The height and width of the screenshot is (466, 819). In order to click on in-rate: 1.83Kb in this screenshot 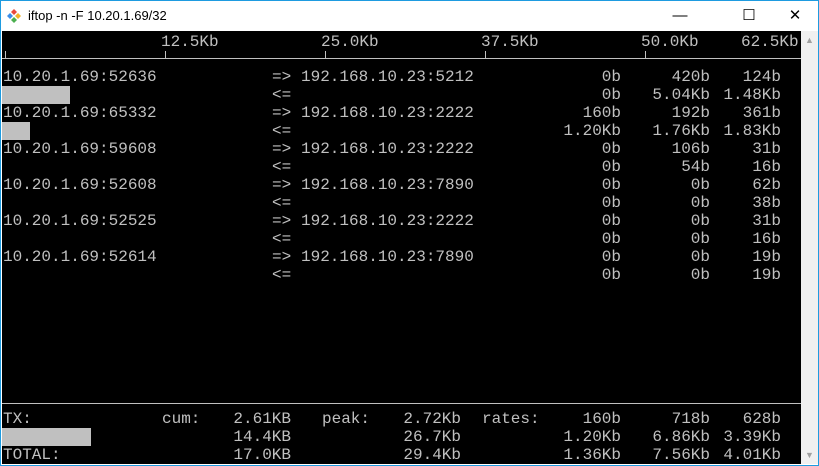, I will do `click(752, 131)`.